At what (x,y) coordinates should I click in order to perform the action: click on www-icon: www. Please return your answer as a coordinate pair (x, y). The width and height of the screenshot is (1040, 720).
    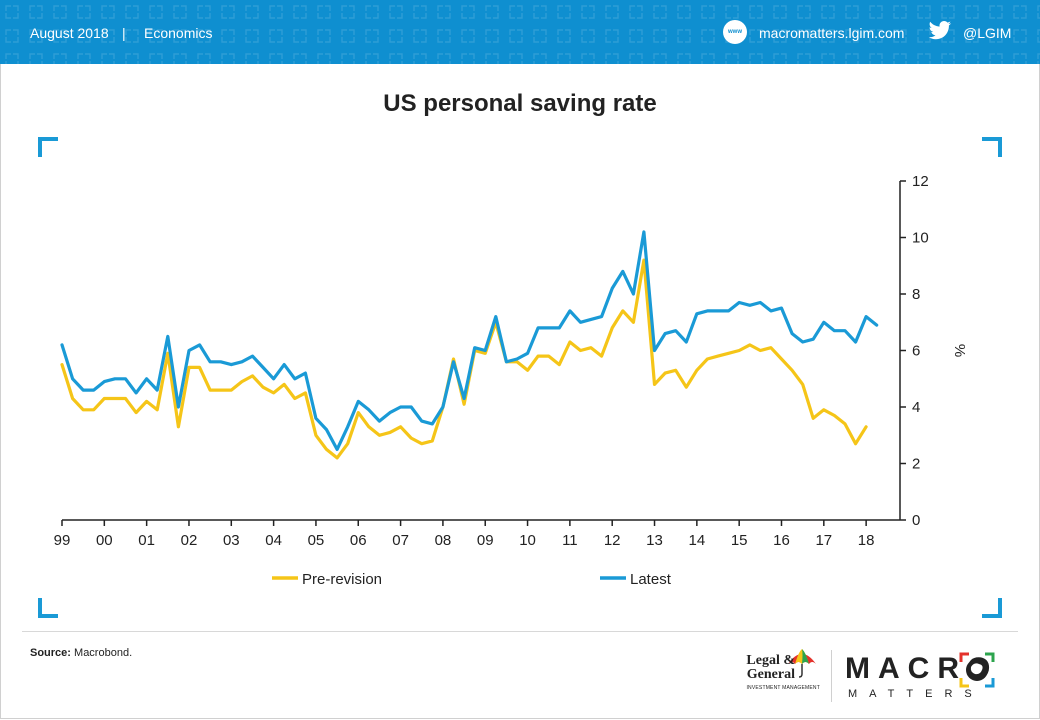
    Looking at the image, I should click on (735, 32).